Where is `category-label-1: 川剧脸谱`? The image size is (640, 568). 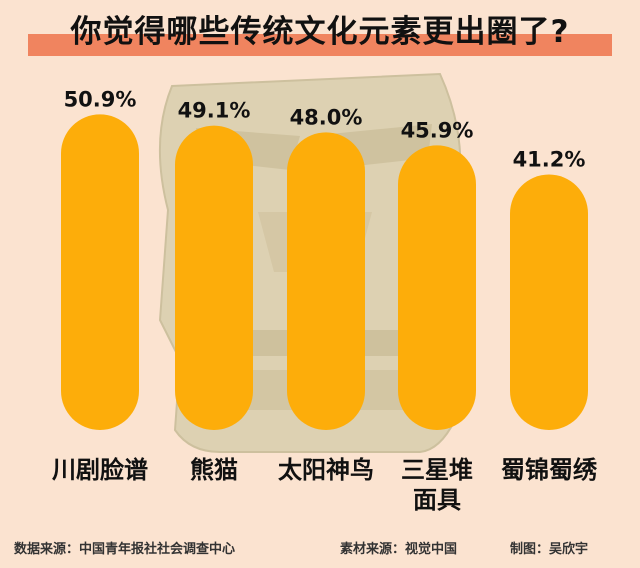 category-label-1: 川剧脸谱 is located at coordinates (100, 470).